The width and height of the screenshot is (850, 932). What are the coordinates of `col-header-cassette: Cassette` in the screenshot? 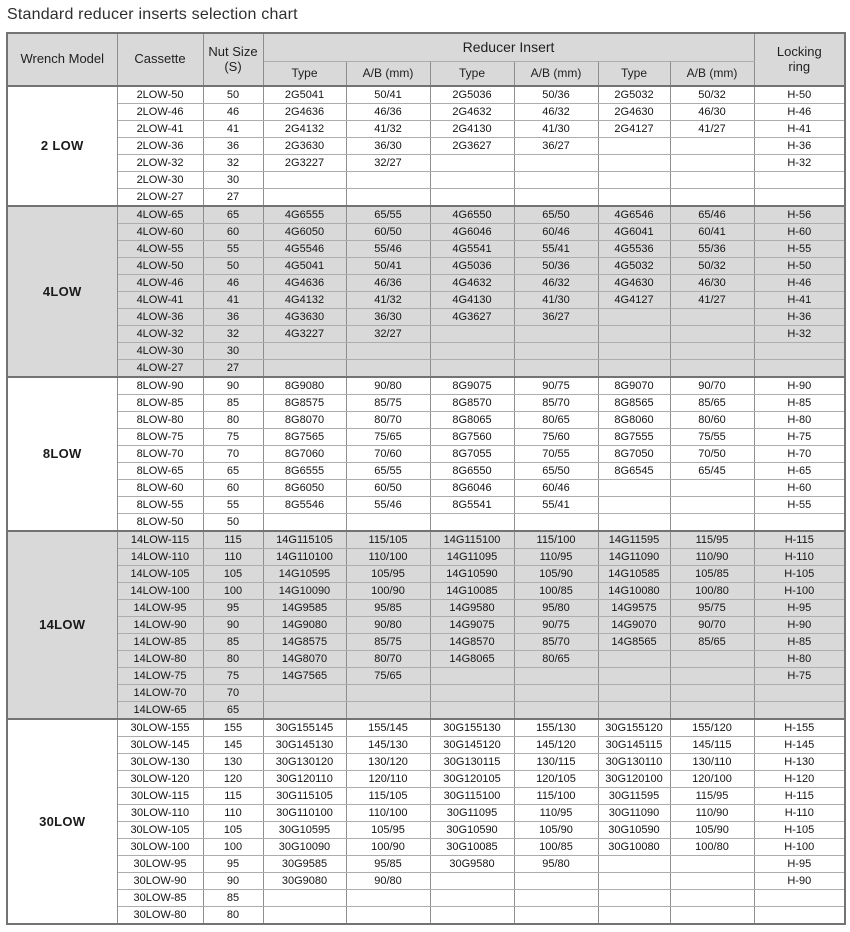 It's located at (160, 59).